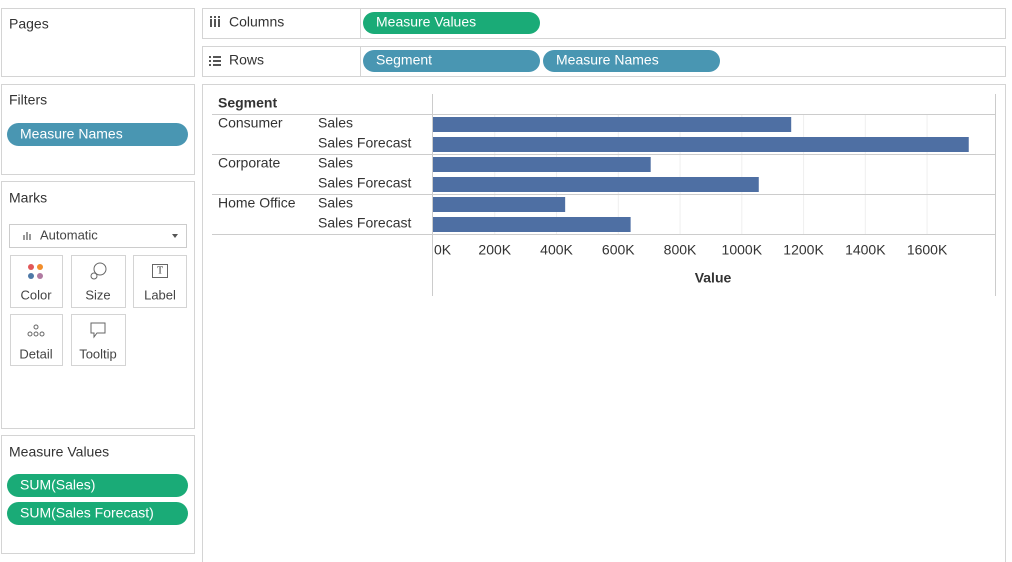 This screenshot has height=562, width=1012. I want to click on label-icon-t: T, so click(160, 270).